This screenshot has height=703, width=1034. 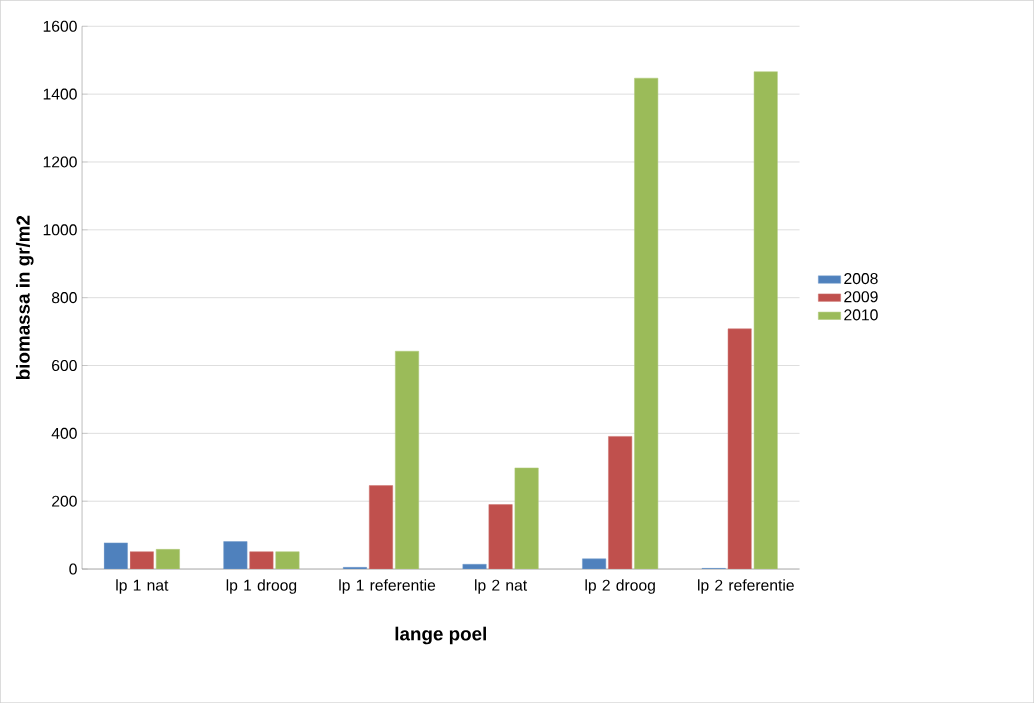 I want to click on y-tick-label: 0, so click(x=73, y=569).